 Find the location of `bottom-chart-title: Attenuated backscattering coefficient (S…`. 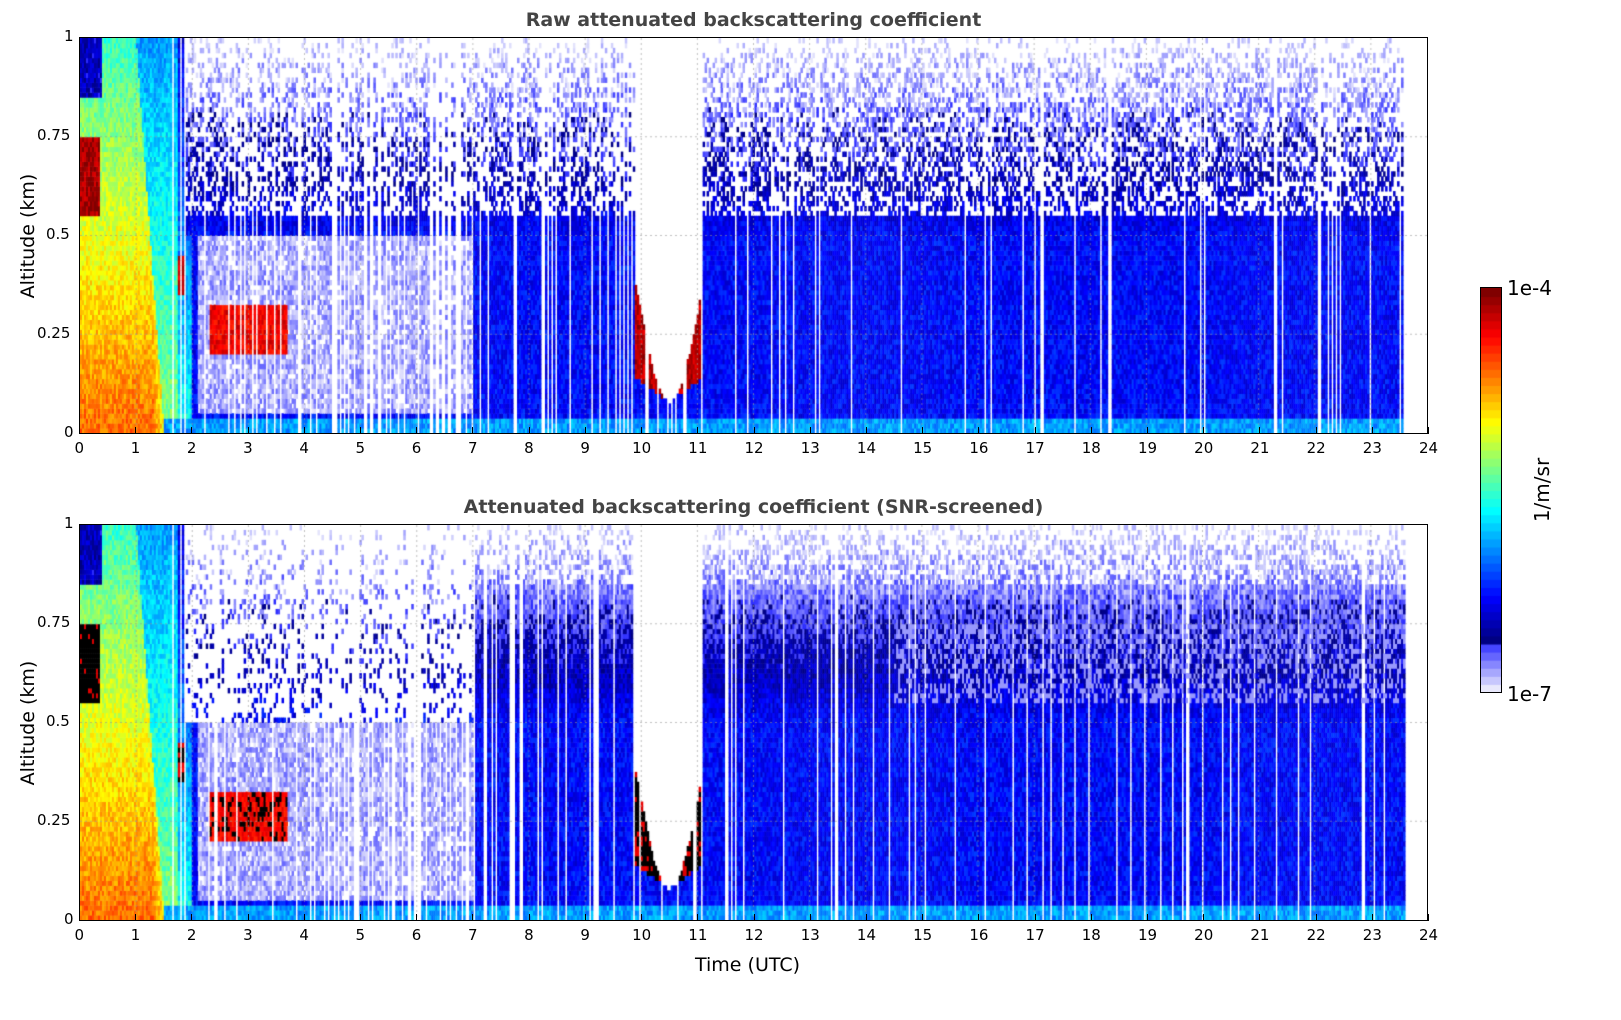

bottom-chart-title: Attenuated backscattering coefficient (S… is located at coordinates (753, 507).